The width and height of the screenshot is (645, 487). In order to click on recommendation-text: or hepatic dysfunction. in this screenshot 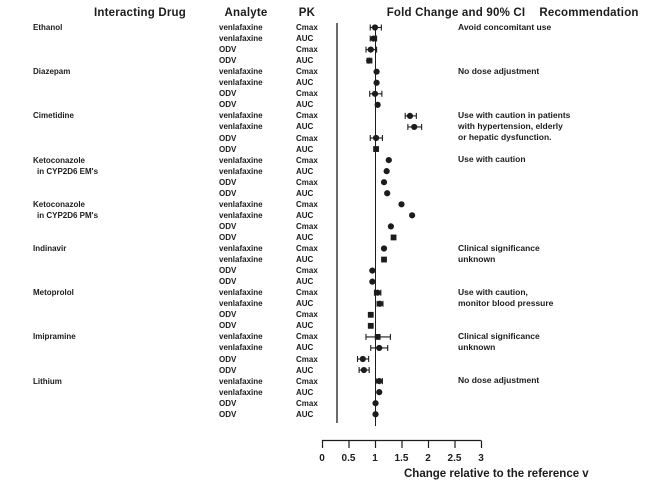, I will do `click(505, 137)`.